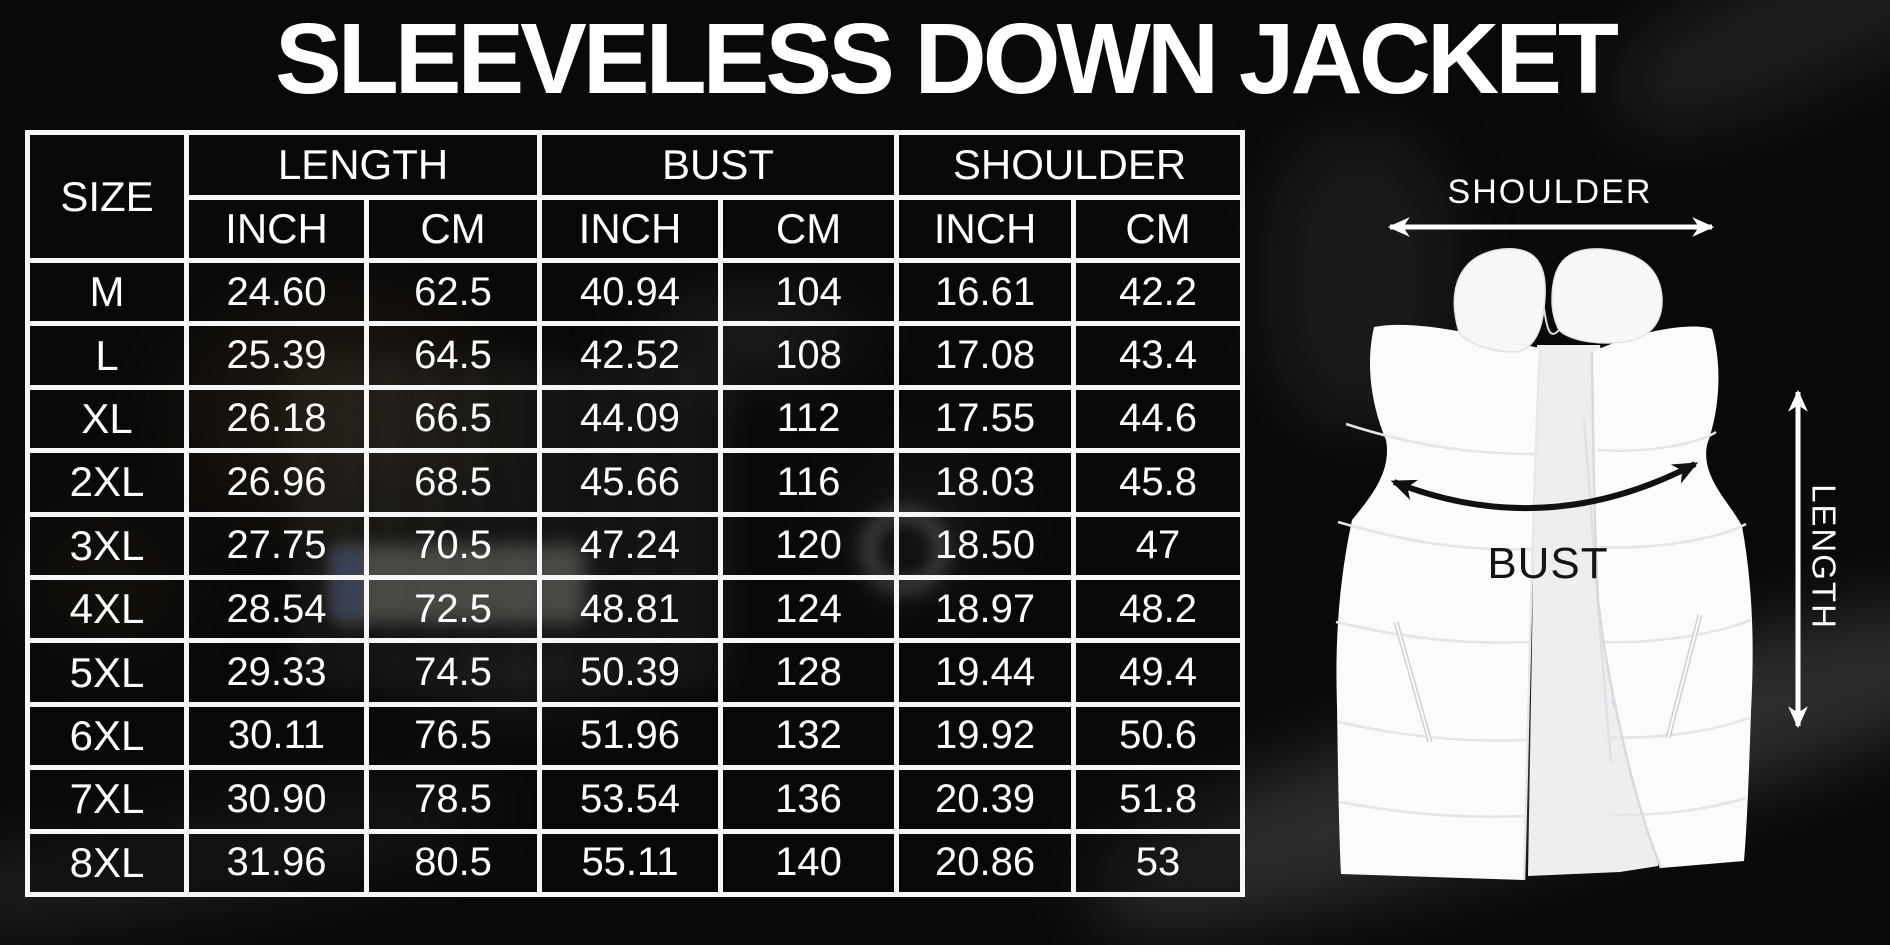 The image size is (1890, 945). What do you see at coordinates (453, 672) in the screenshot?
I see `value-cell: 74.5` at bounding box center [453, 672].